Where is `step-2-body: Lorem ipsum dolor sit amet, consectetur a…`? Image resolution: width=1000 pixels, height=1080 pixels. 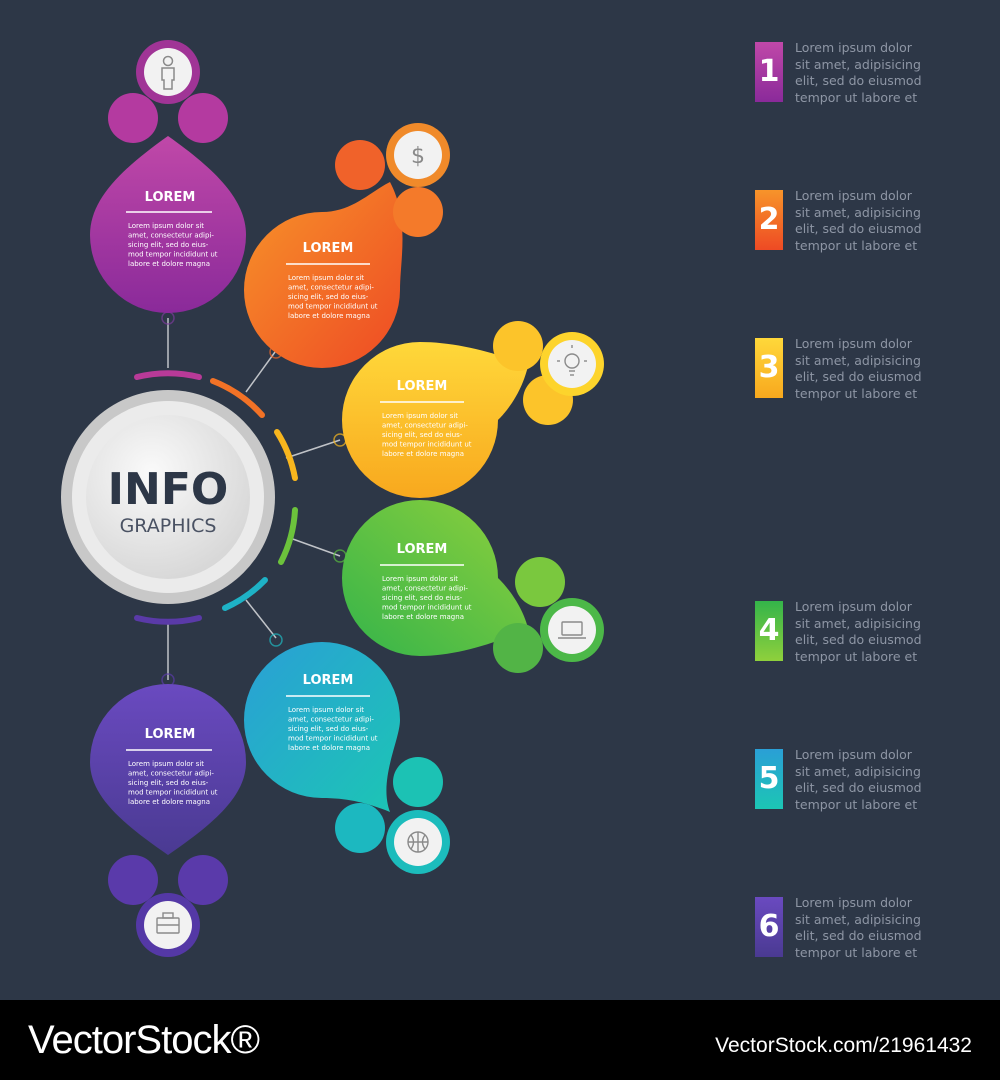
step-2-body: Lorem ipsum dolor sit amet, consectetur a… is located at coordinates (333, 297).